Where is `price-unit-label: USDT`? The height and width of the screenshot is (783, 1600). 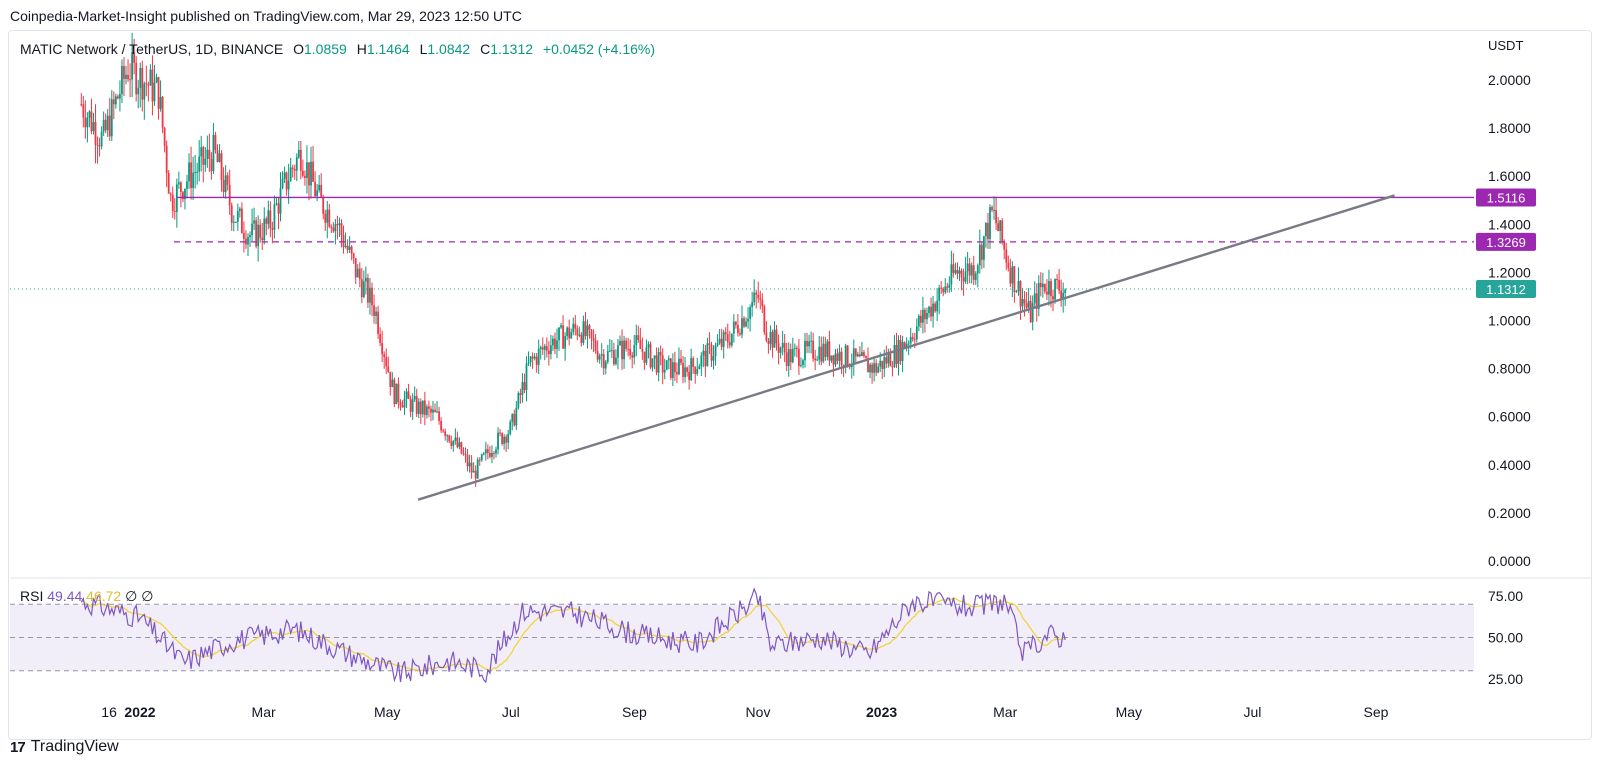 price-unit-label: USDT is located at coordinates (1506, 45).